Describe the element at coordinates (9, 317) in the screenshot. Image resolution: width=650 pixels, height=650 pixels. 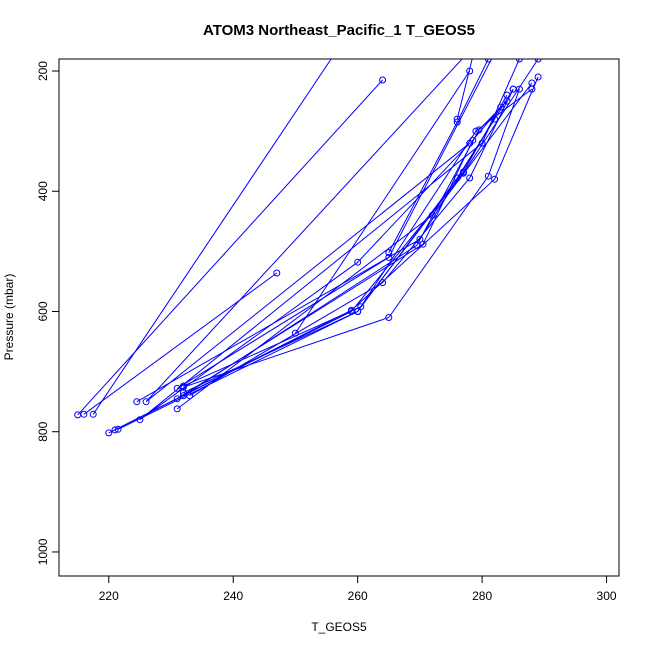
I see `y-axis-label: Pressure (mbar)` at that location.